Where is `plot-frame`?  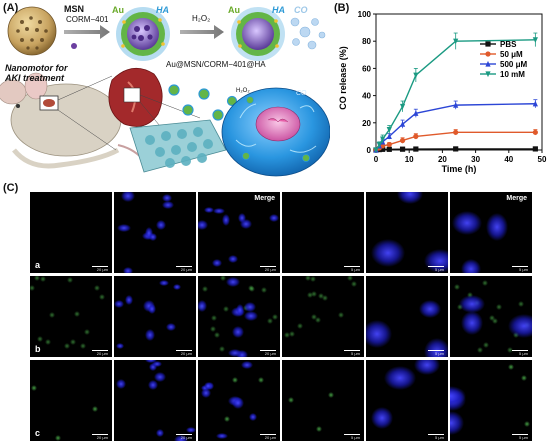 plot-frame is located at coordinates (459, 82).